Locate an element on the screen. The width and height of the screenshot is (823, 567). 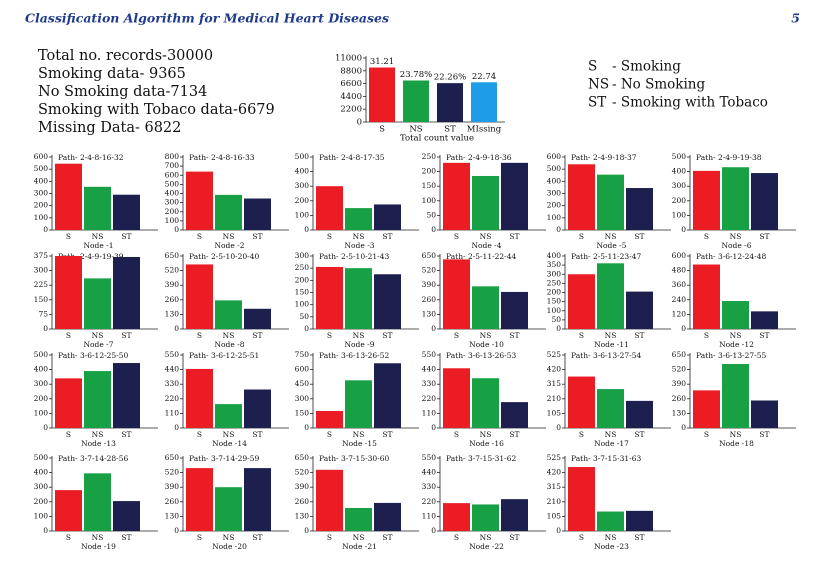
y-tick-label: 260 is located at coordinates (679, 398).